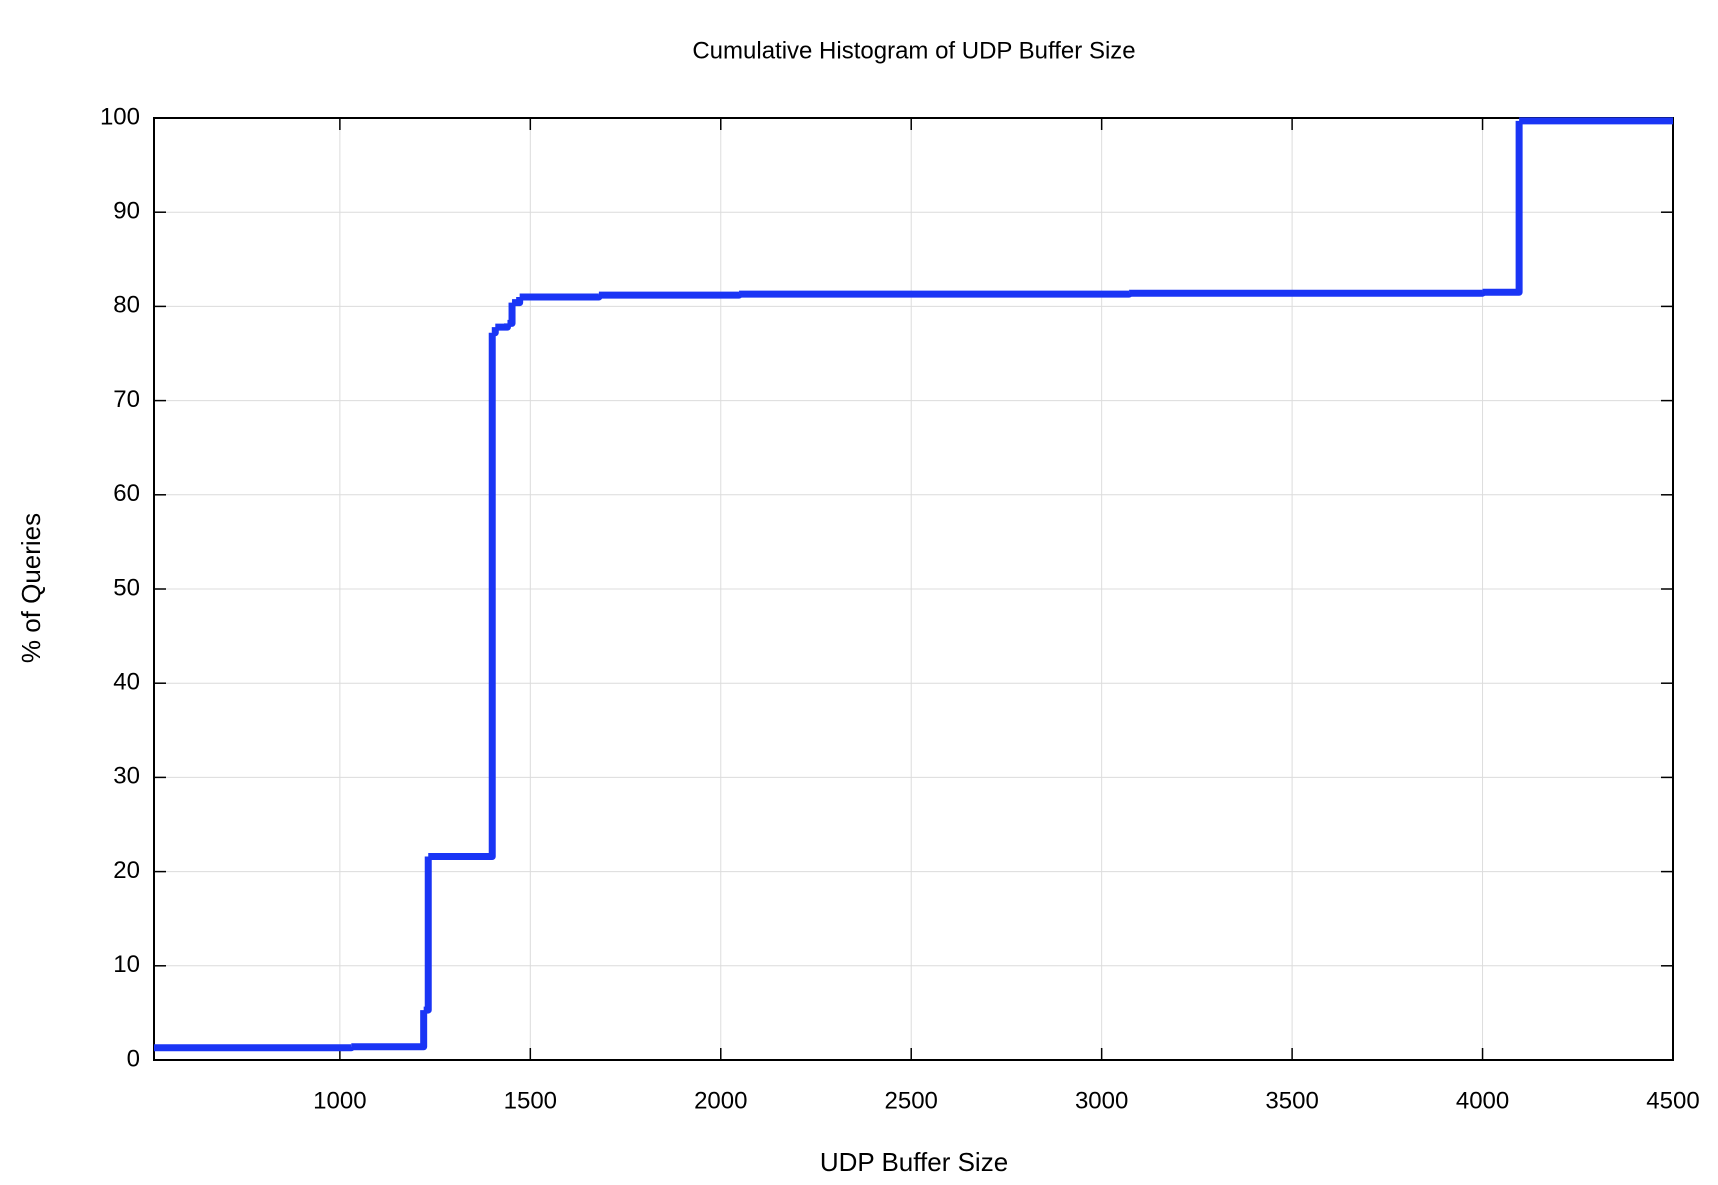 This screenshot has height=1185, width=1718. What do you see at coordinates (133, 1058) in the screenshot?
I see `y-tick-label: 0` at bounding box center [133, 1058].